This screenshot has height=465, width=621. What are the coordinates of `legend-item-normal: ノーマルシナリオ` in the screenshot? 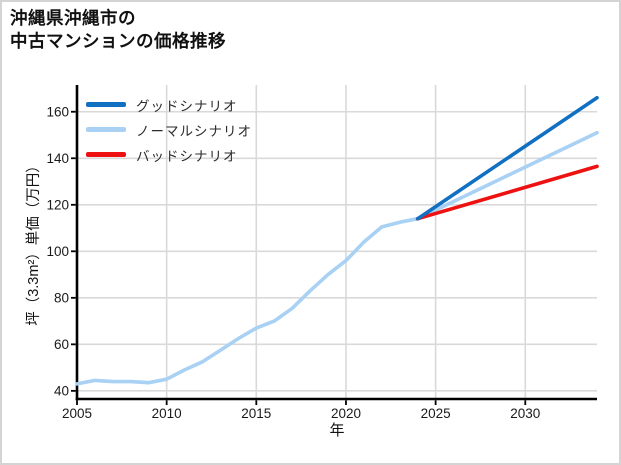 It's located at (169, 129).